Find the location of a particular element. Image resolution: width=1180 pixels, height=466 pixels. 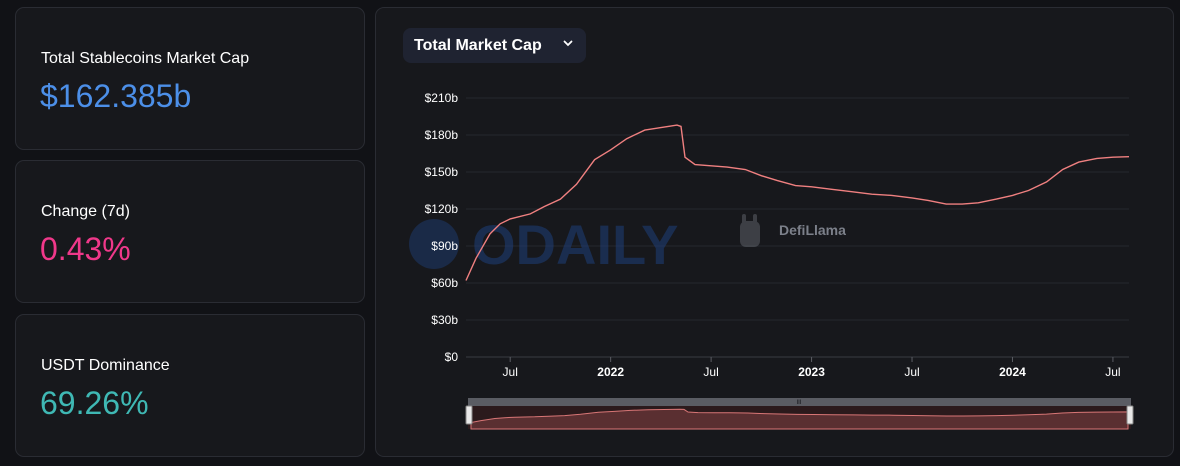

odaily-logo-icon is located at coordinates (434, 244).